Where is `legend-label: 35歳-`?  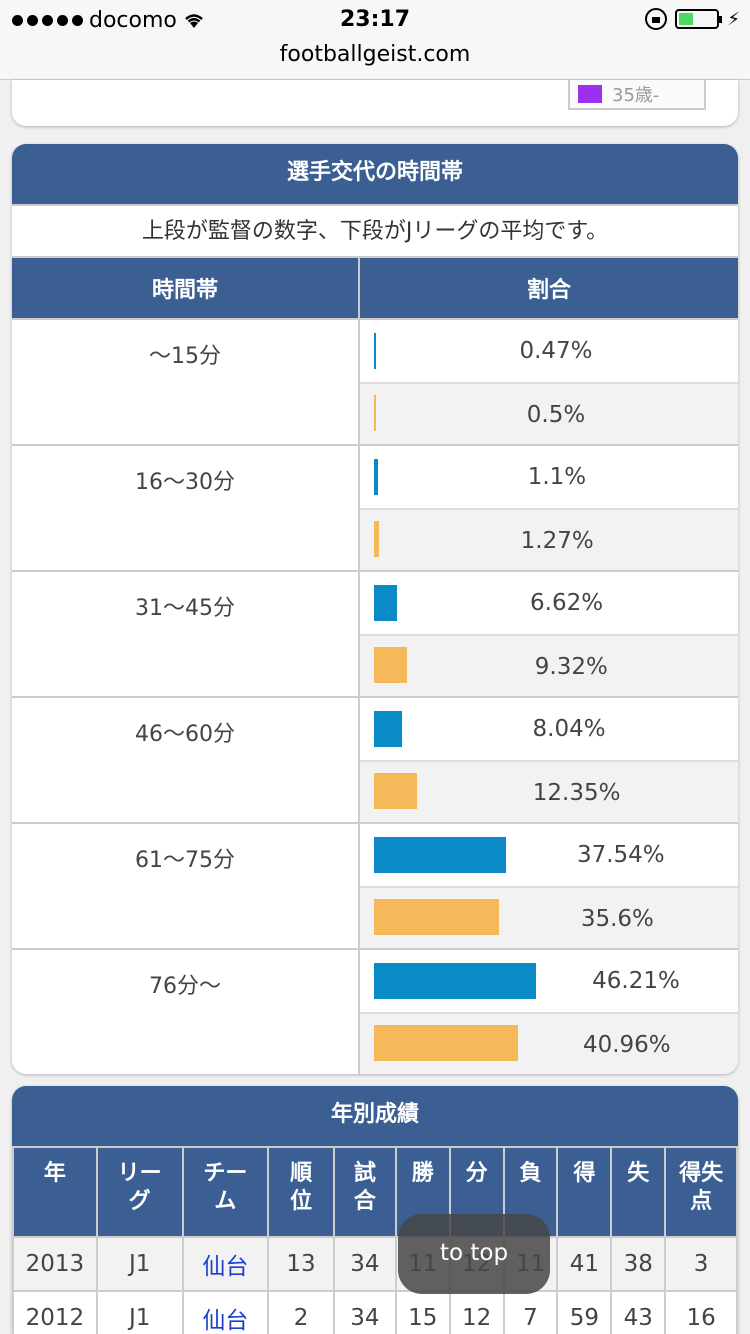
legend-label: 35歳- is located at coordinates (636, 95).